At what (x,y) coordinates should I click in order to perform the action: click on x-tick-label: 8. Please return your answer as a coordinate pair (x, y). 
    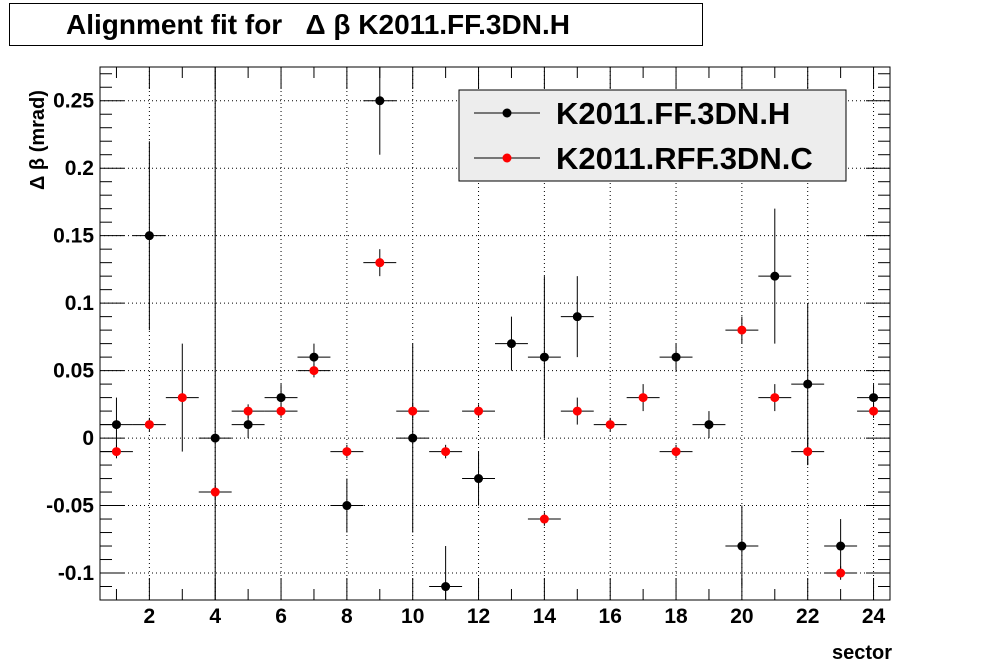
    Looking at the image, I should click on (347, 616).